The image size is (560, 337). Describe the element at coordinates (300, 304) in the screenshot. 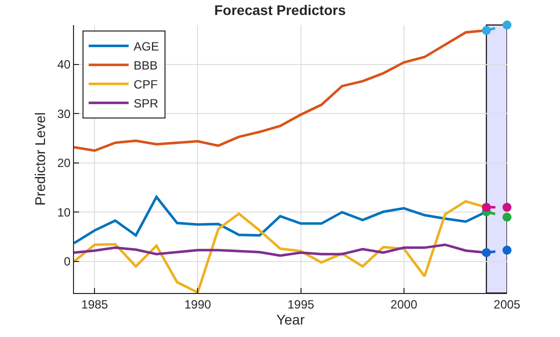

I see `x-tick-label: 1995` at that location.